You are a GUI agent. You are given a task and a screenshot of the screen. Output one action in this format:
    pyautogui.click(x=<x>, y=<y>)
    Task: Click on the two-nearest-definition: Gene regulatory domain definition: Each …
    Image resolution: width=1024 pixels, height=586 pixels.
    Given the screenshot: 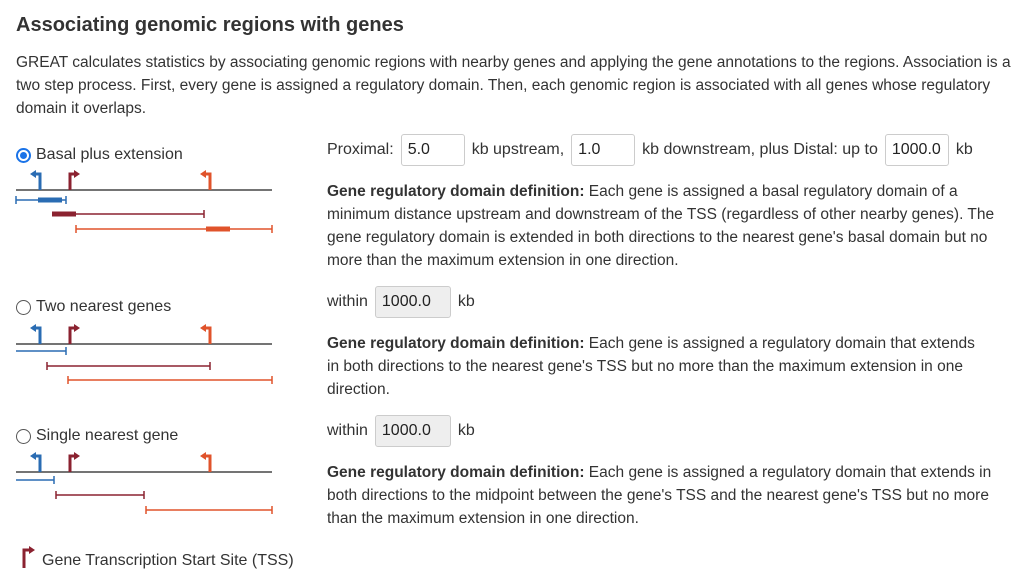 What is the action you would take?
    pyautogui.click(x=657, y=366)
    